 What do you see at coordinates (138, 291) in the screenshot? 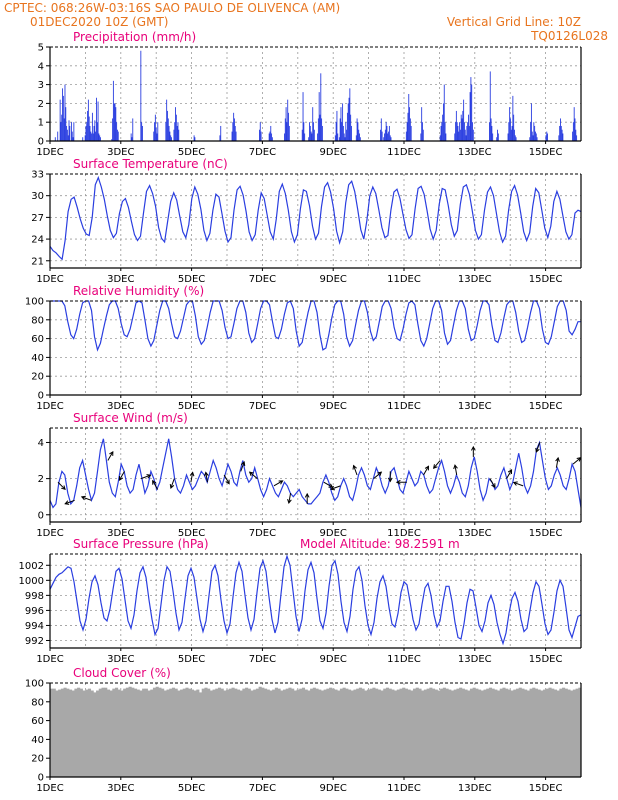
I see `humidity-title: Relative Humidity (%)` at bounding box center [138, 291].